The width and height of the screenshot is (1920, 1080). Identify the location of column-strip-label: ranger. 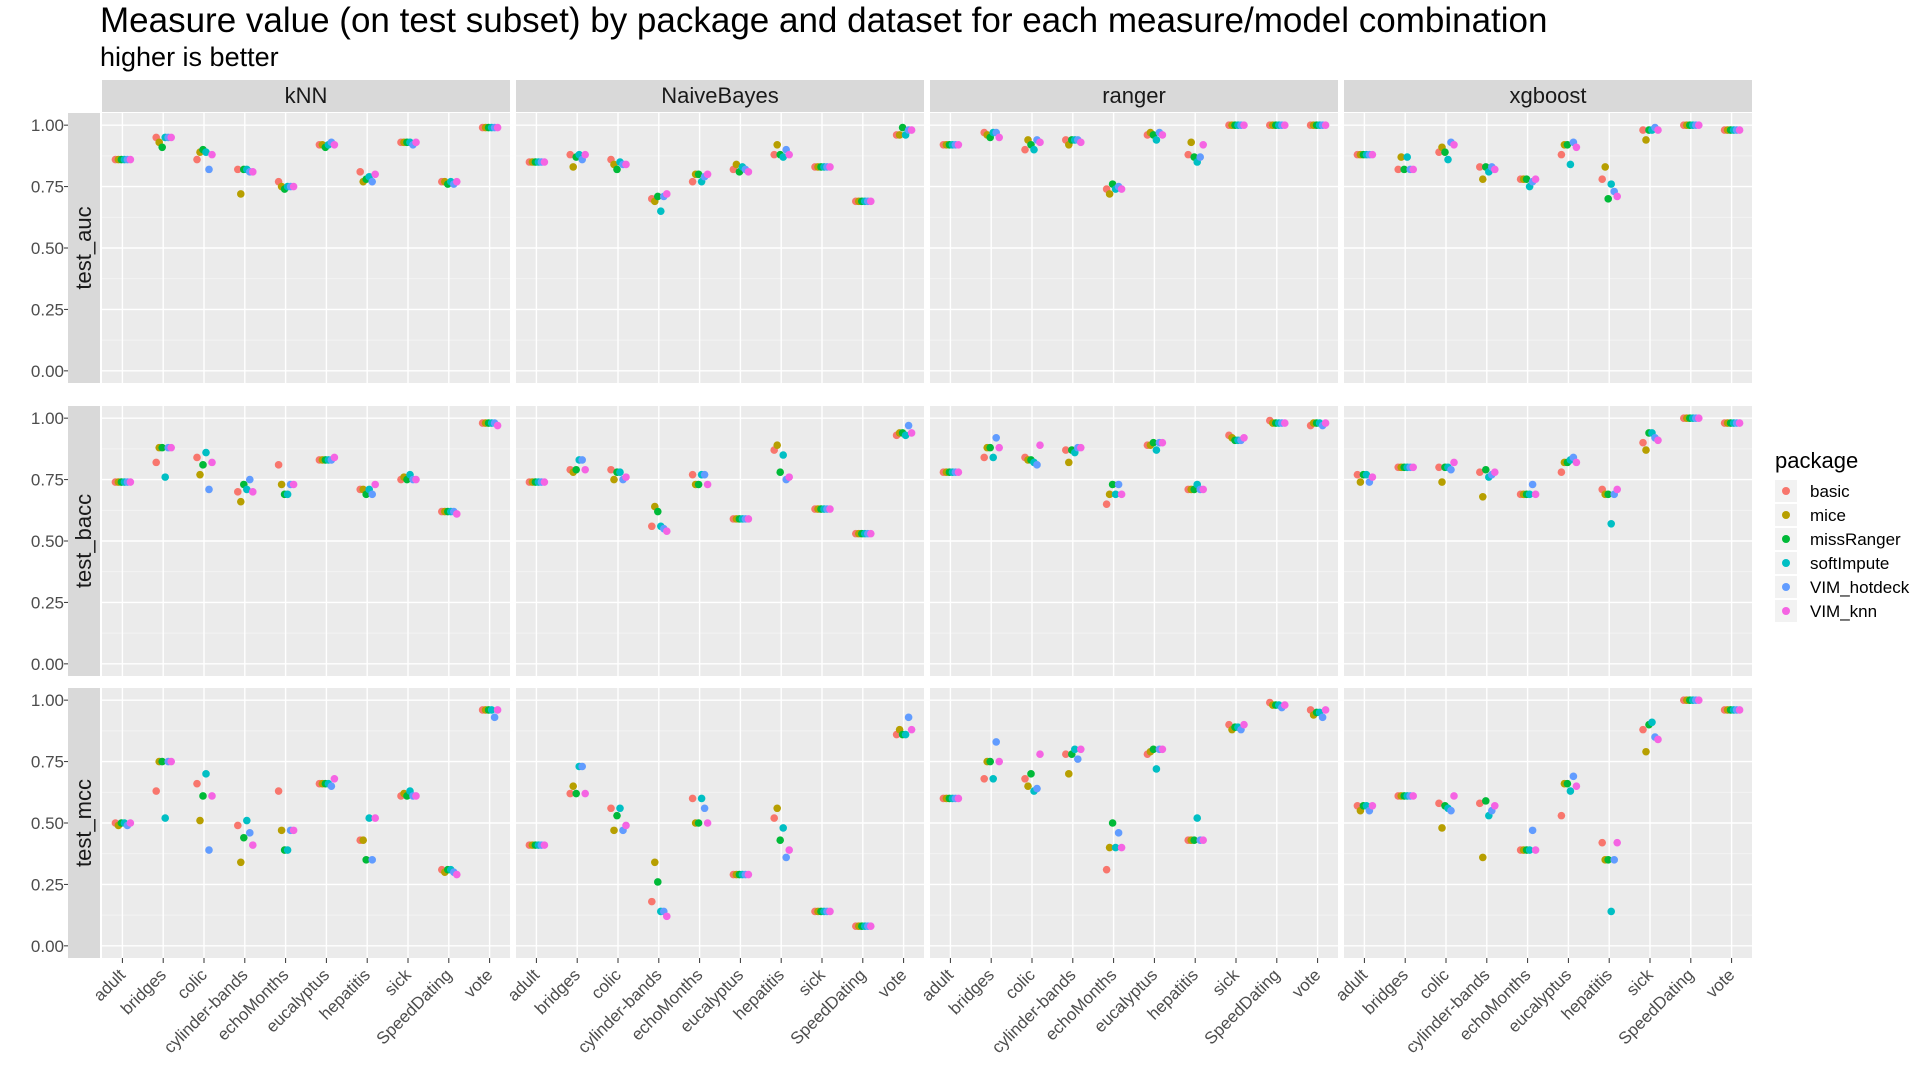
(1134, 95).